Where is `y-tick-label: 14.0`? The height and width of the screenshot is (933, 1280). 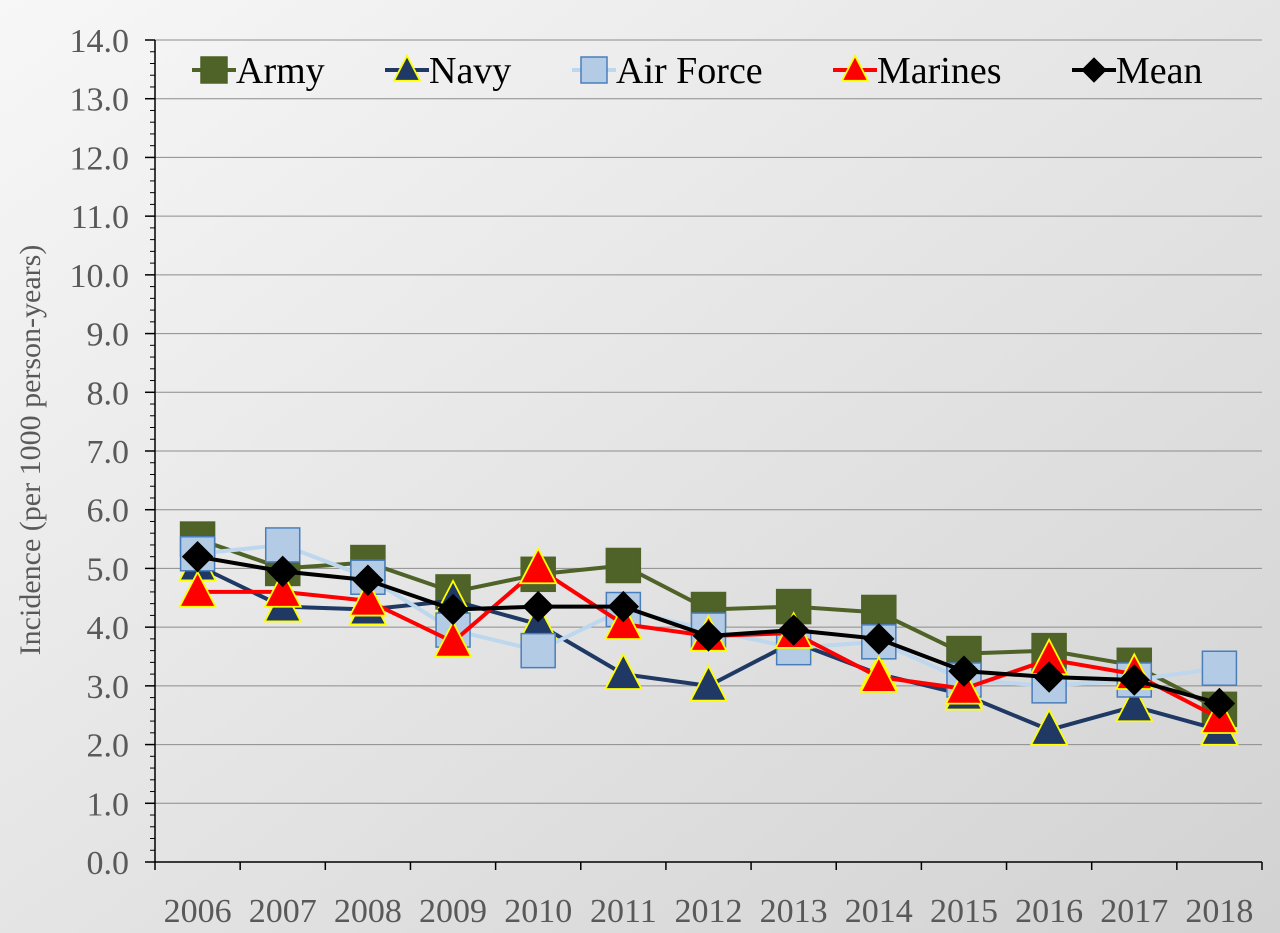 y-tick-label: 14.0 is located at coordinates (100, 41).